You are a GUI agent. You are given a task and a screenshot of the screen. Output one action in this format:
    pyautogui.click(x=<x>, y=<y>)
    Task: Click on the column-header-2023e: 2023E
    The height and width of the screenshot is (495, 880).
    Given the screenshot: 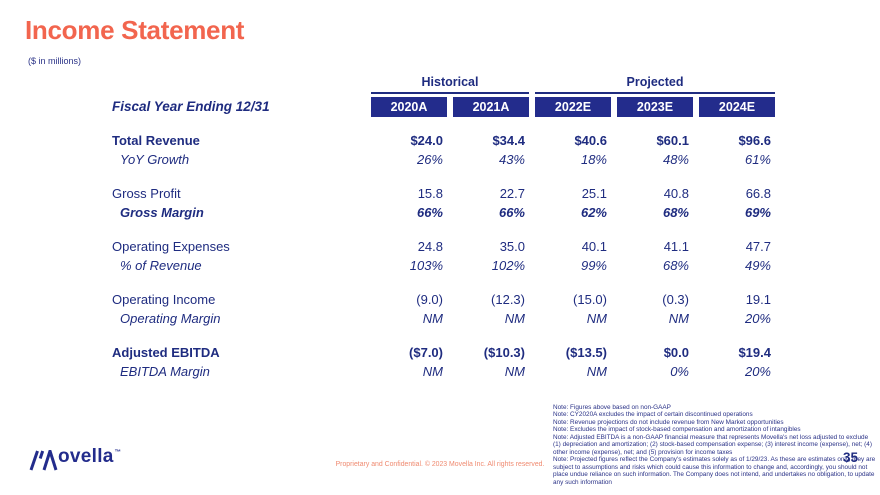 What is the action you would take?
    pyautogui.click(x=655, y=107)
    